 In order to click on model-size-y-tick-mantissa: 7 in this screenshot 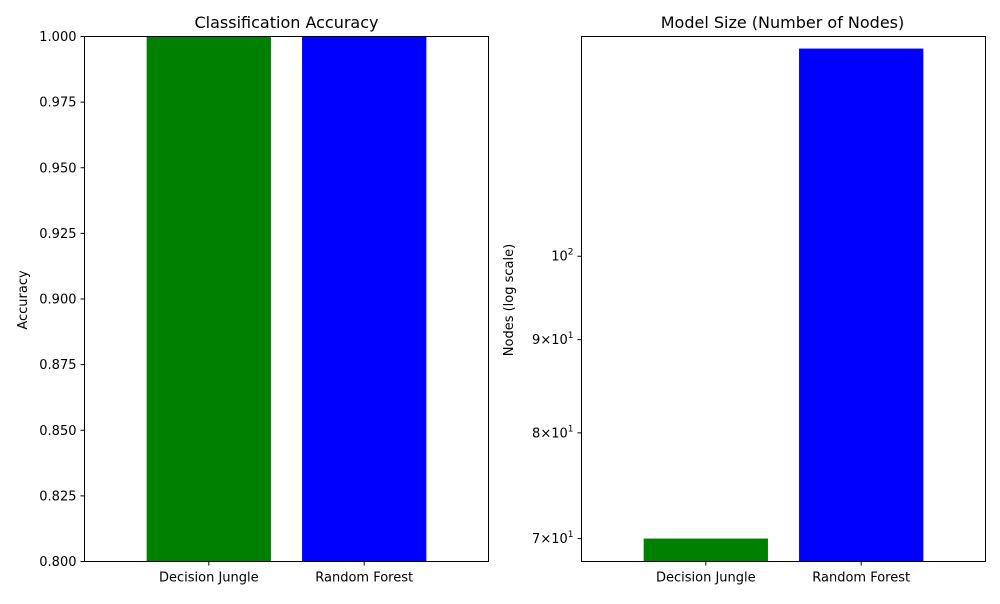, I will do `click(536, 539)`.